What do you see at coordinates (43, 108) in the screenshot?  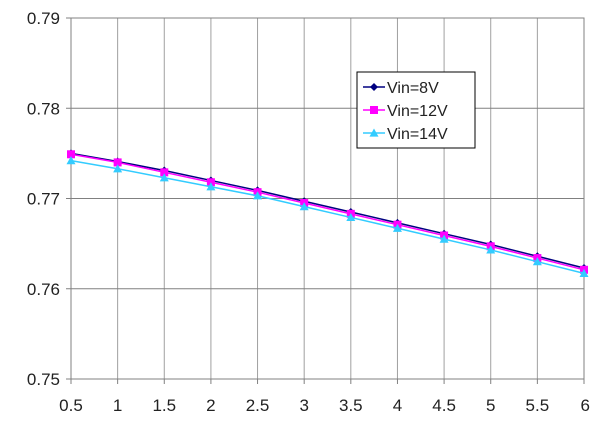 I see `y-tick-label: 0.78` at bounding box center [43, 108].